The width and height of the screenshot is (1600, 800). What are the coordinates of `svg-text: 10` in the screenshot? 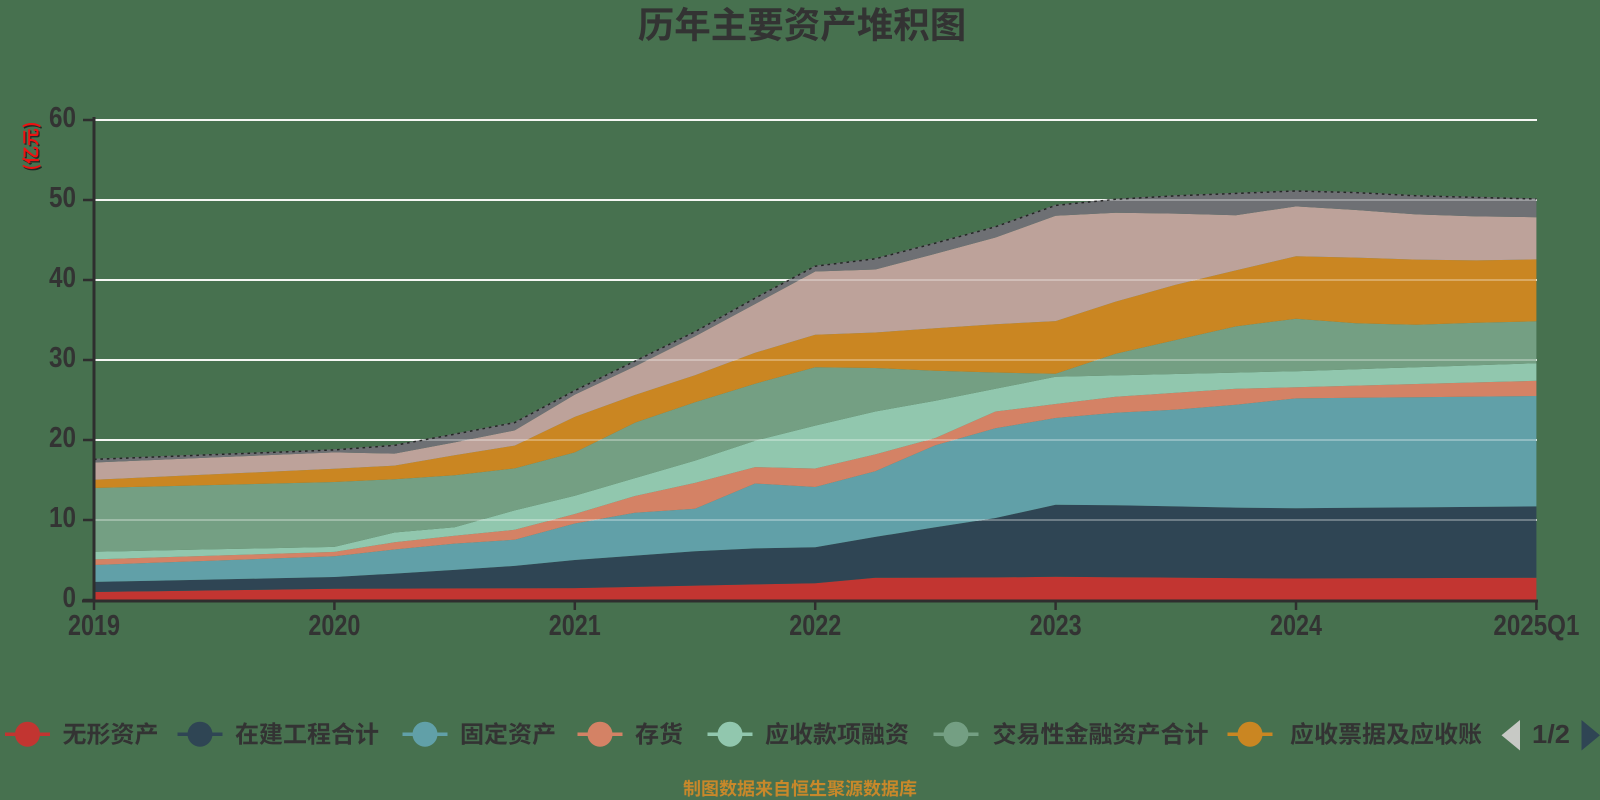 It's located at (62, 518).